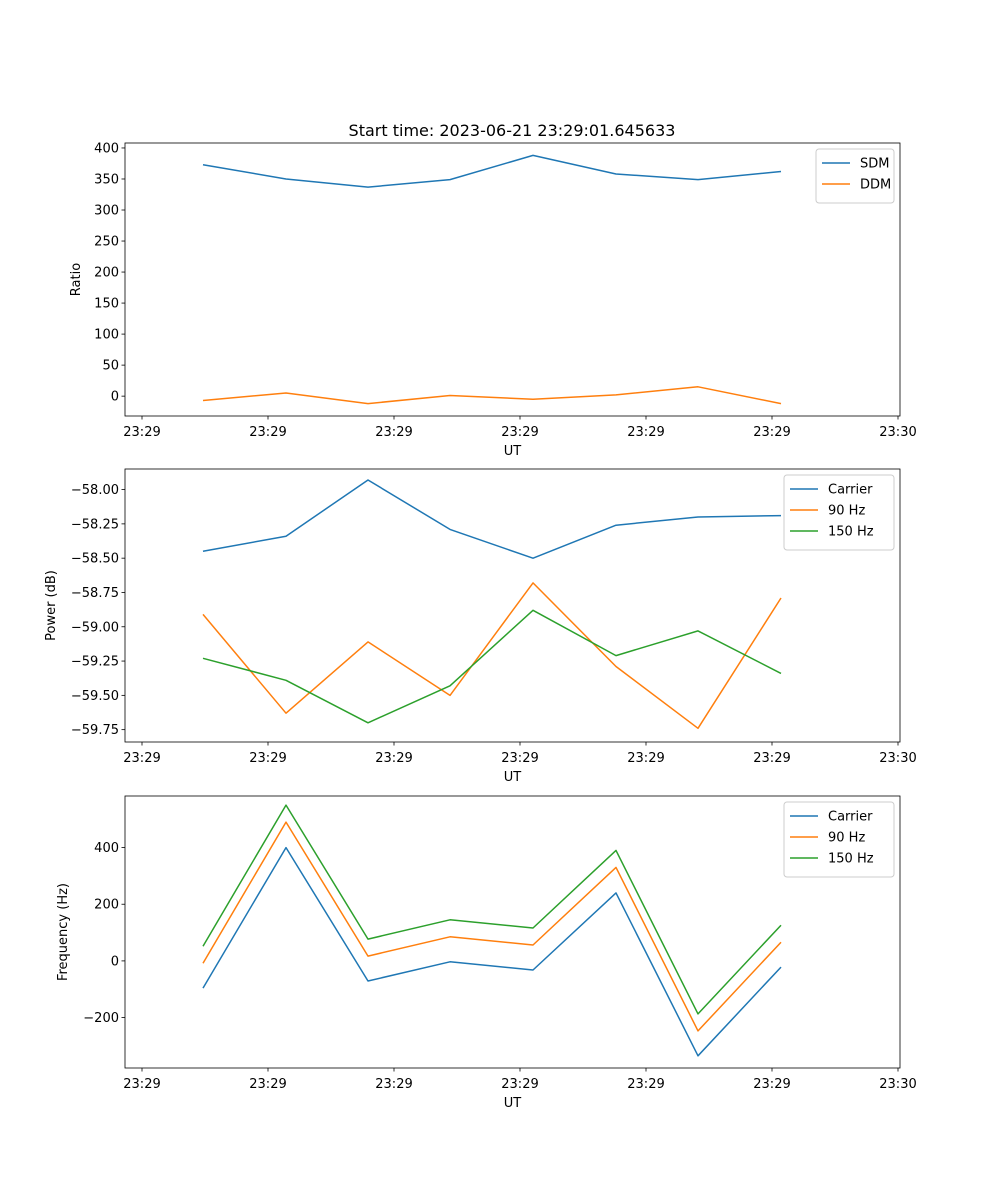 Image resolution: width=1000 pixels, height=1200 pixels. I want to click on y-tick-label: 350, so click(106, 179).